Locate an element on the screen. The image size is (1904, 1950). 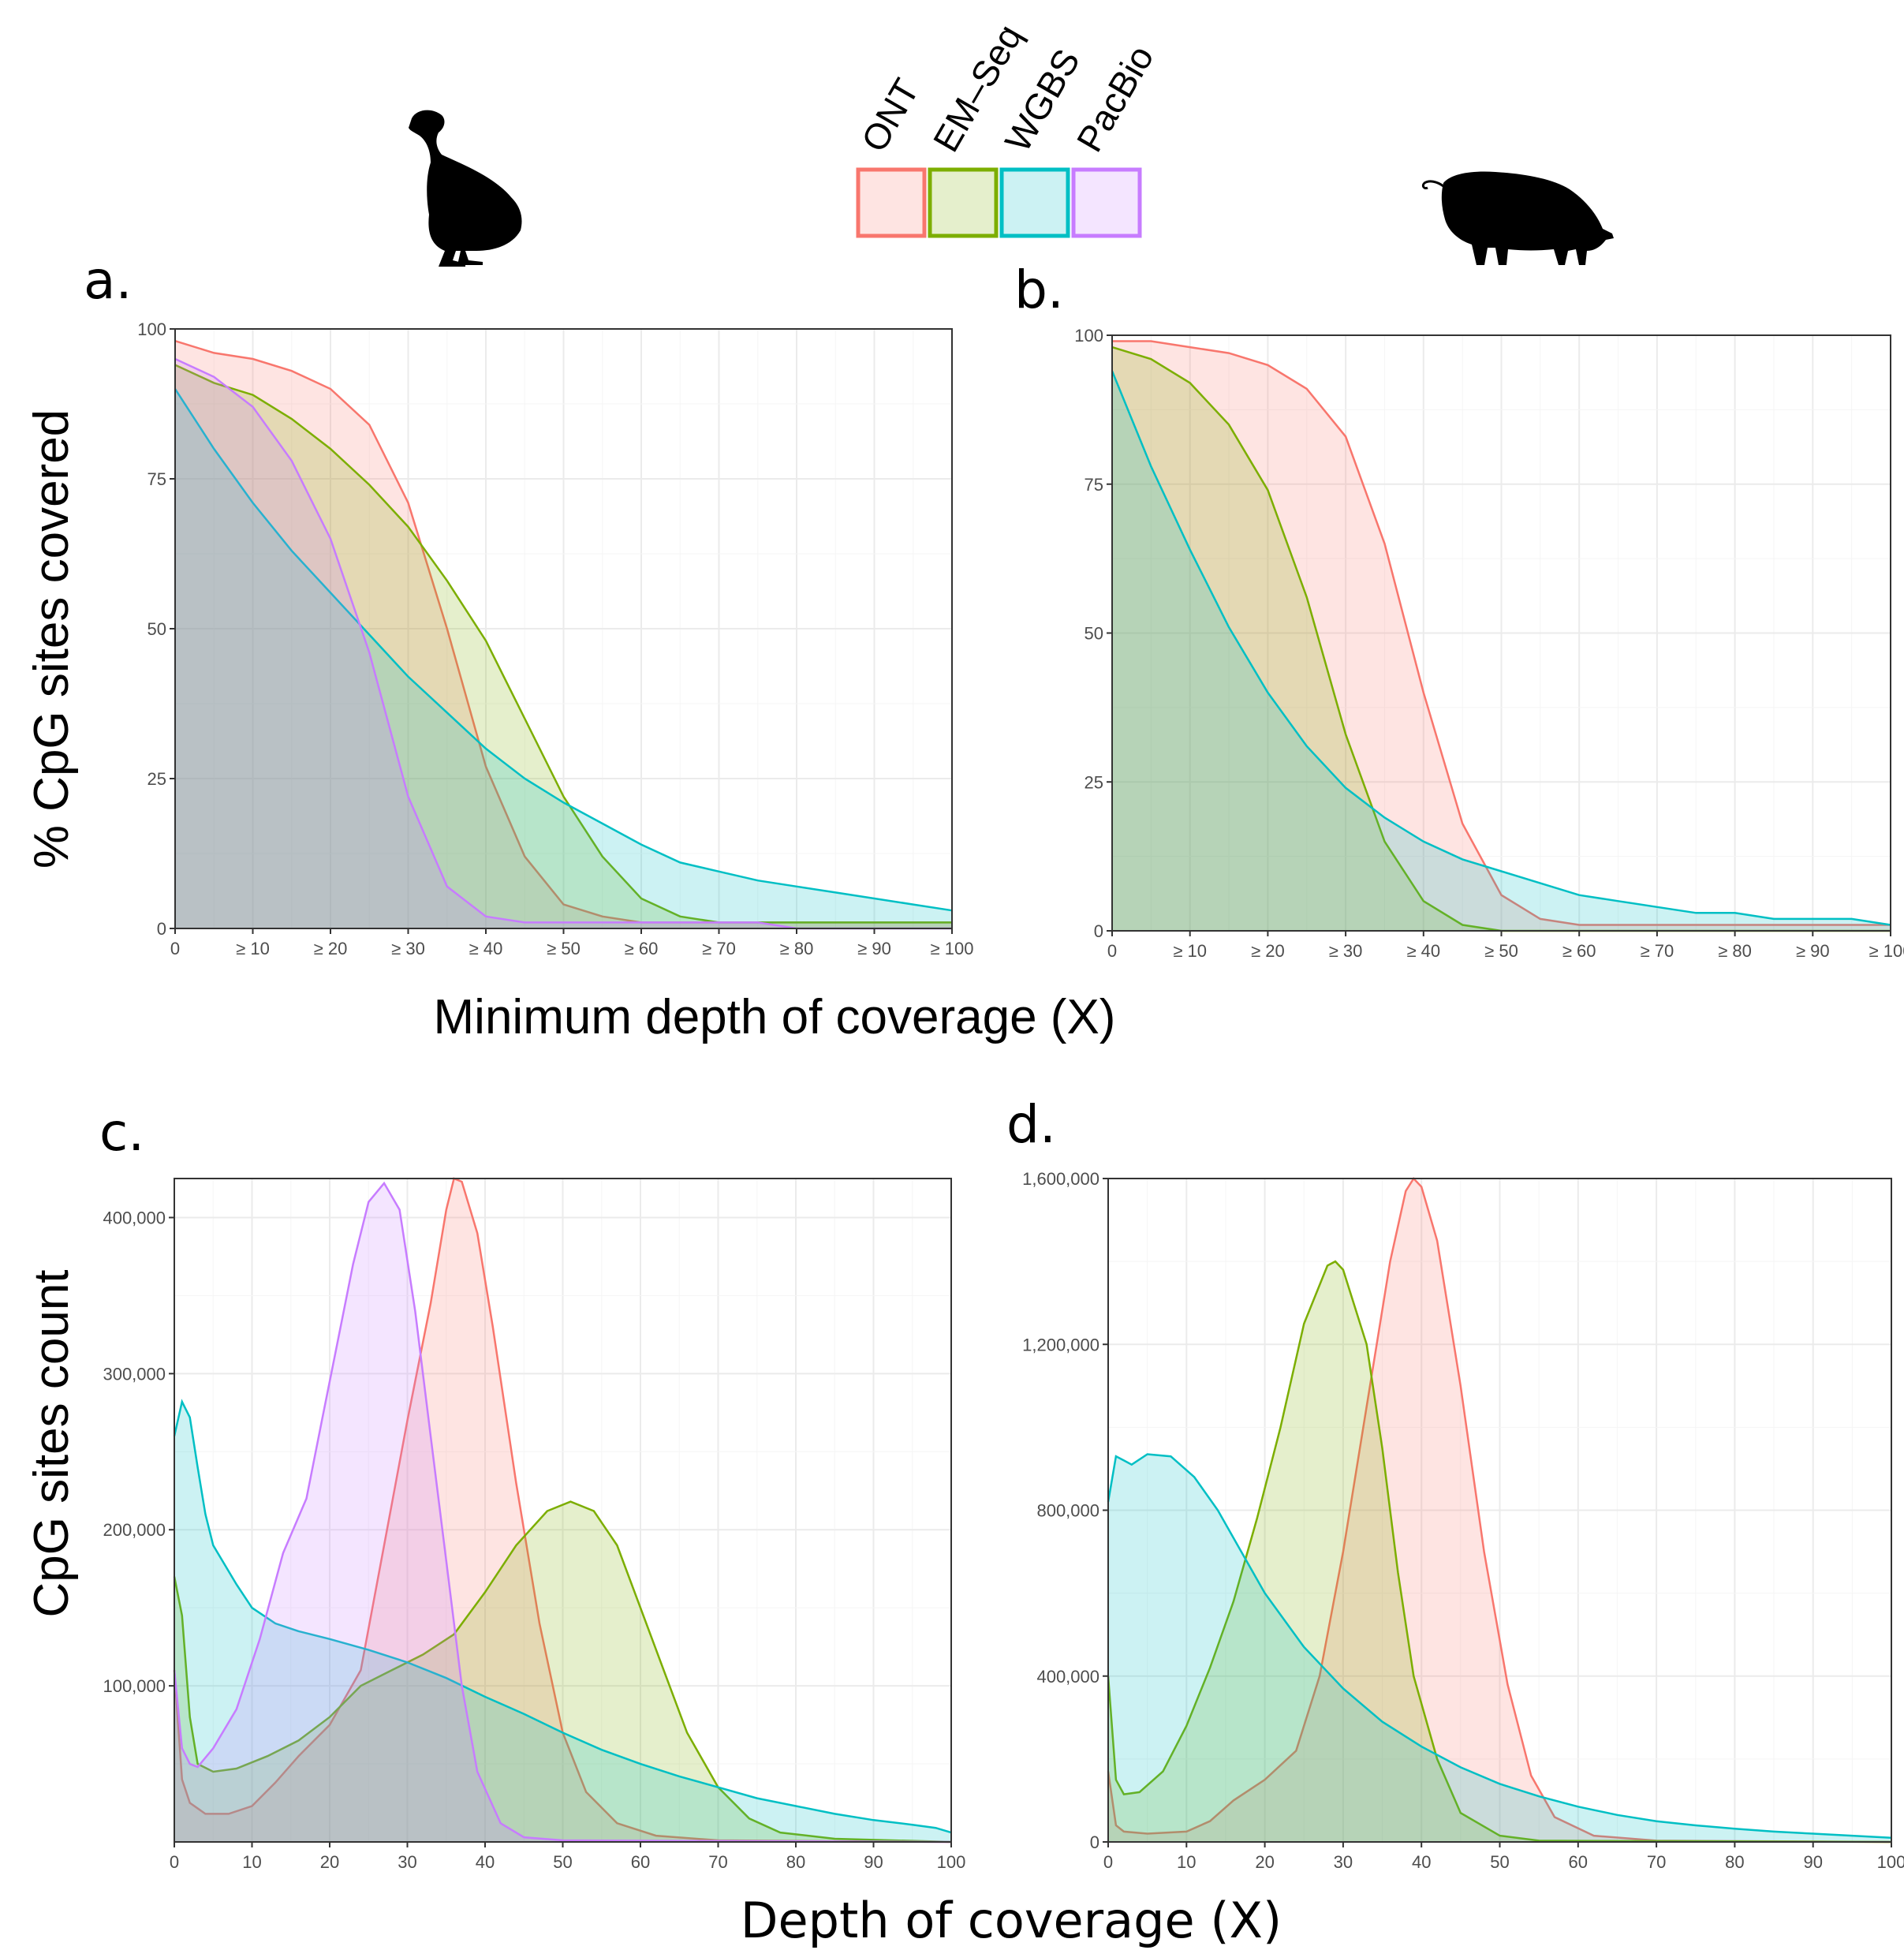
y-tick-label: 1,200,000 is located at coordinates (1060, 1344).